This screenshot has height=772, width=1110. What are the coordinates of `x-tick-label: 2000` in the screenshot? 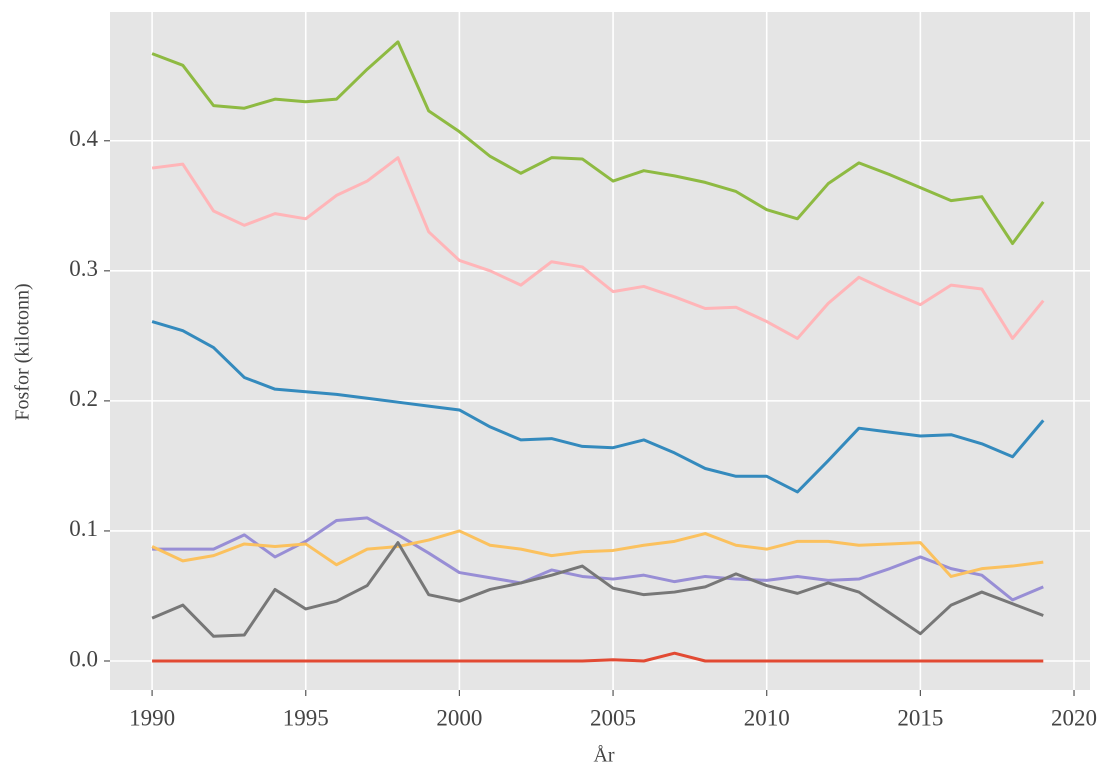 It's located at (459, 717).